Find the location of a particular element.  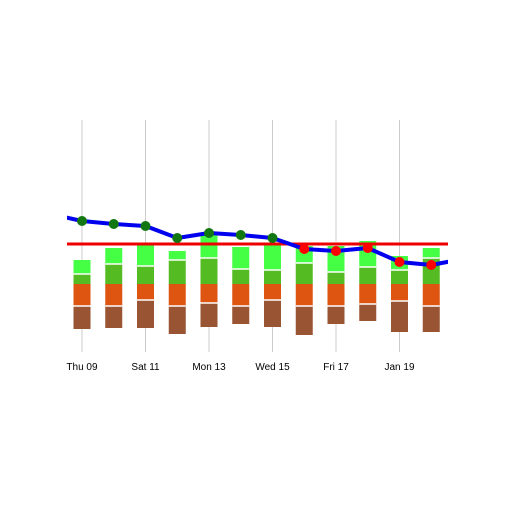

x-tick-label: Jan 19 is located at coordinates (399, 367).